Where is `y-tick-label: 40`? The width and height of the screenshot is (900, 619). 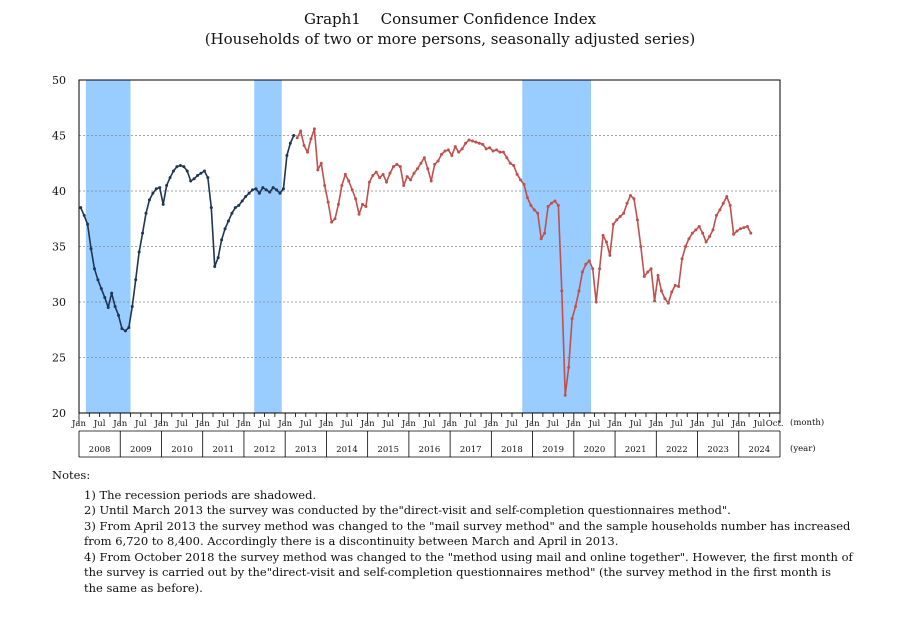
y-tick-label: 40 is located at coordinates (59, 191).